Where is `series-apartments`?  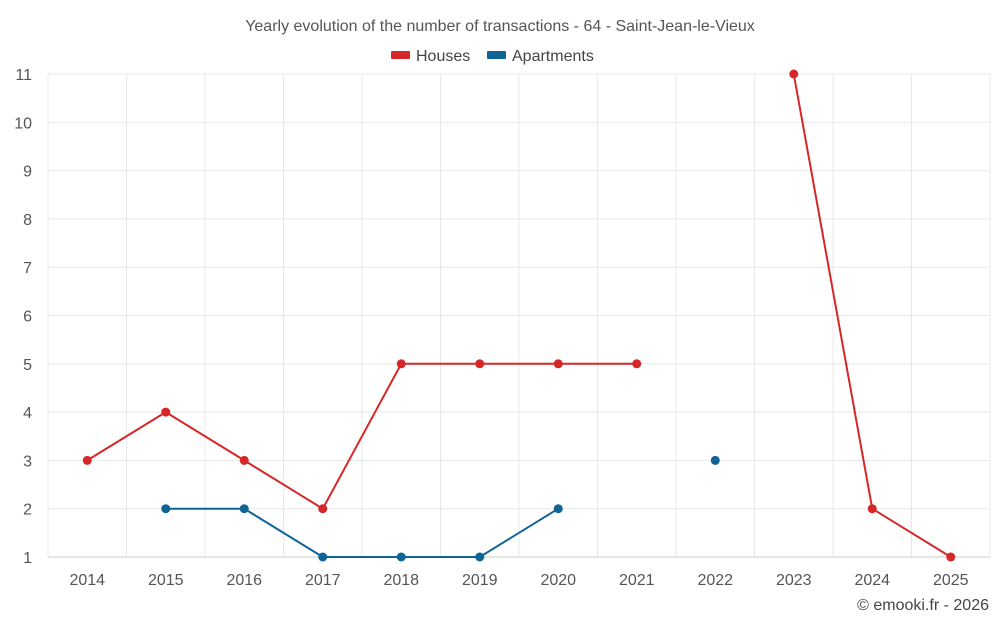
series-apartments is located at coordinates (440, 508).